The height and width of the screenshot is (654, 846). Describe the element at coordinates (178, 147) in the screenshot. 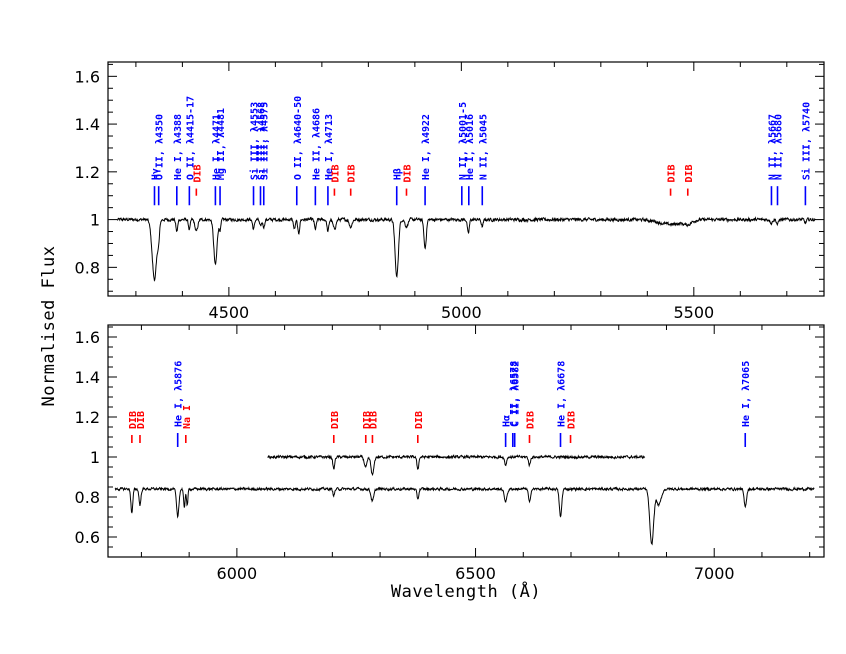

I see `line-label-stellar: He I, λ4388` at that location.